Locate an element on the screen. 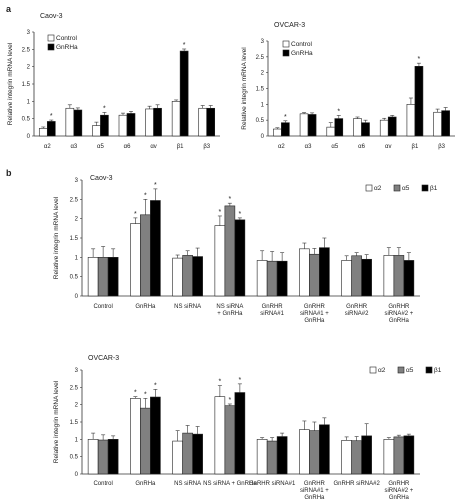  chart-title: Caov-3 is located at coordinates (101, 178).